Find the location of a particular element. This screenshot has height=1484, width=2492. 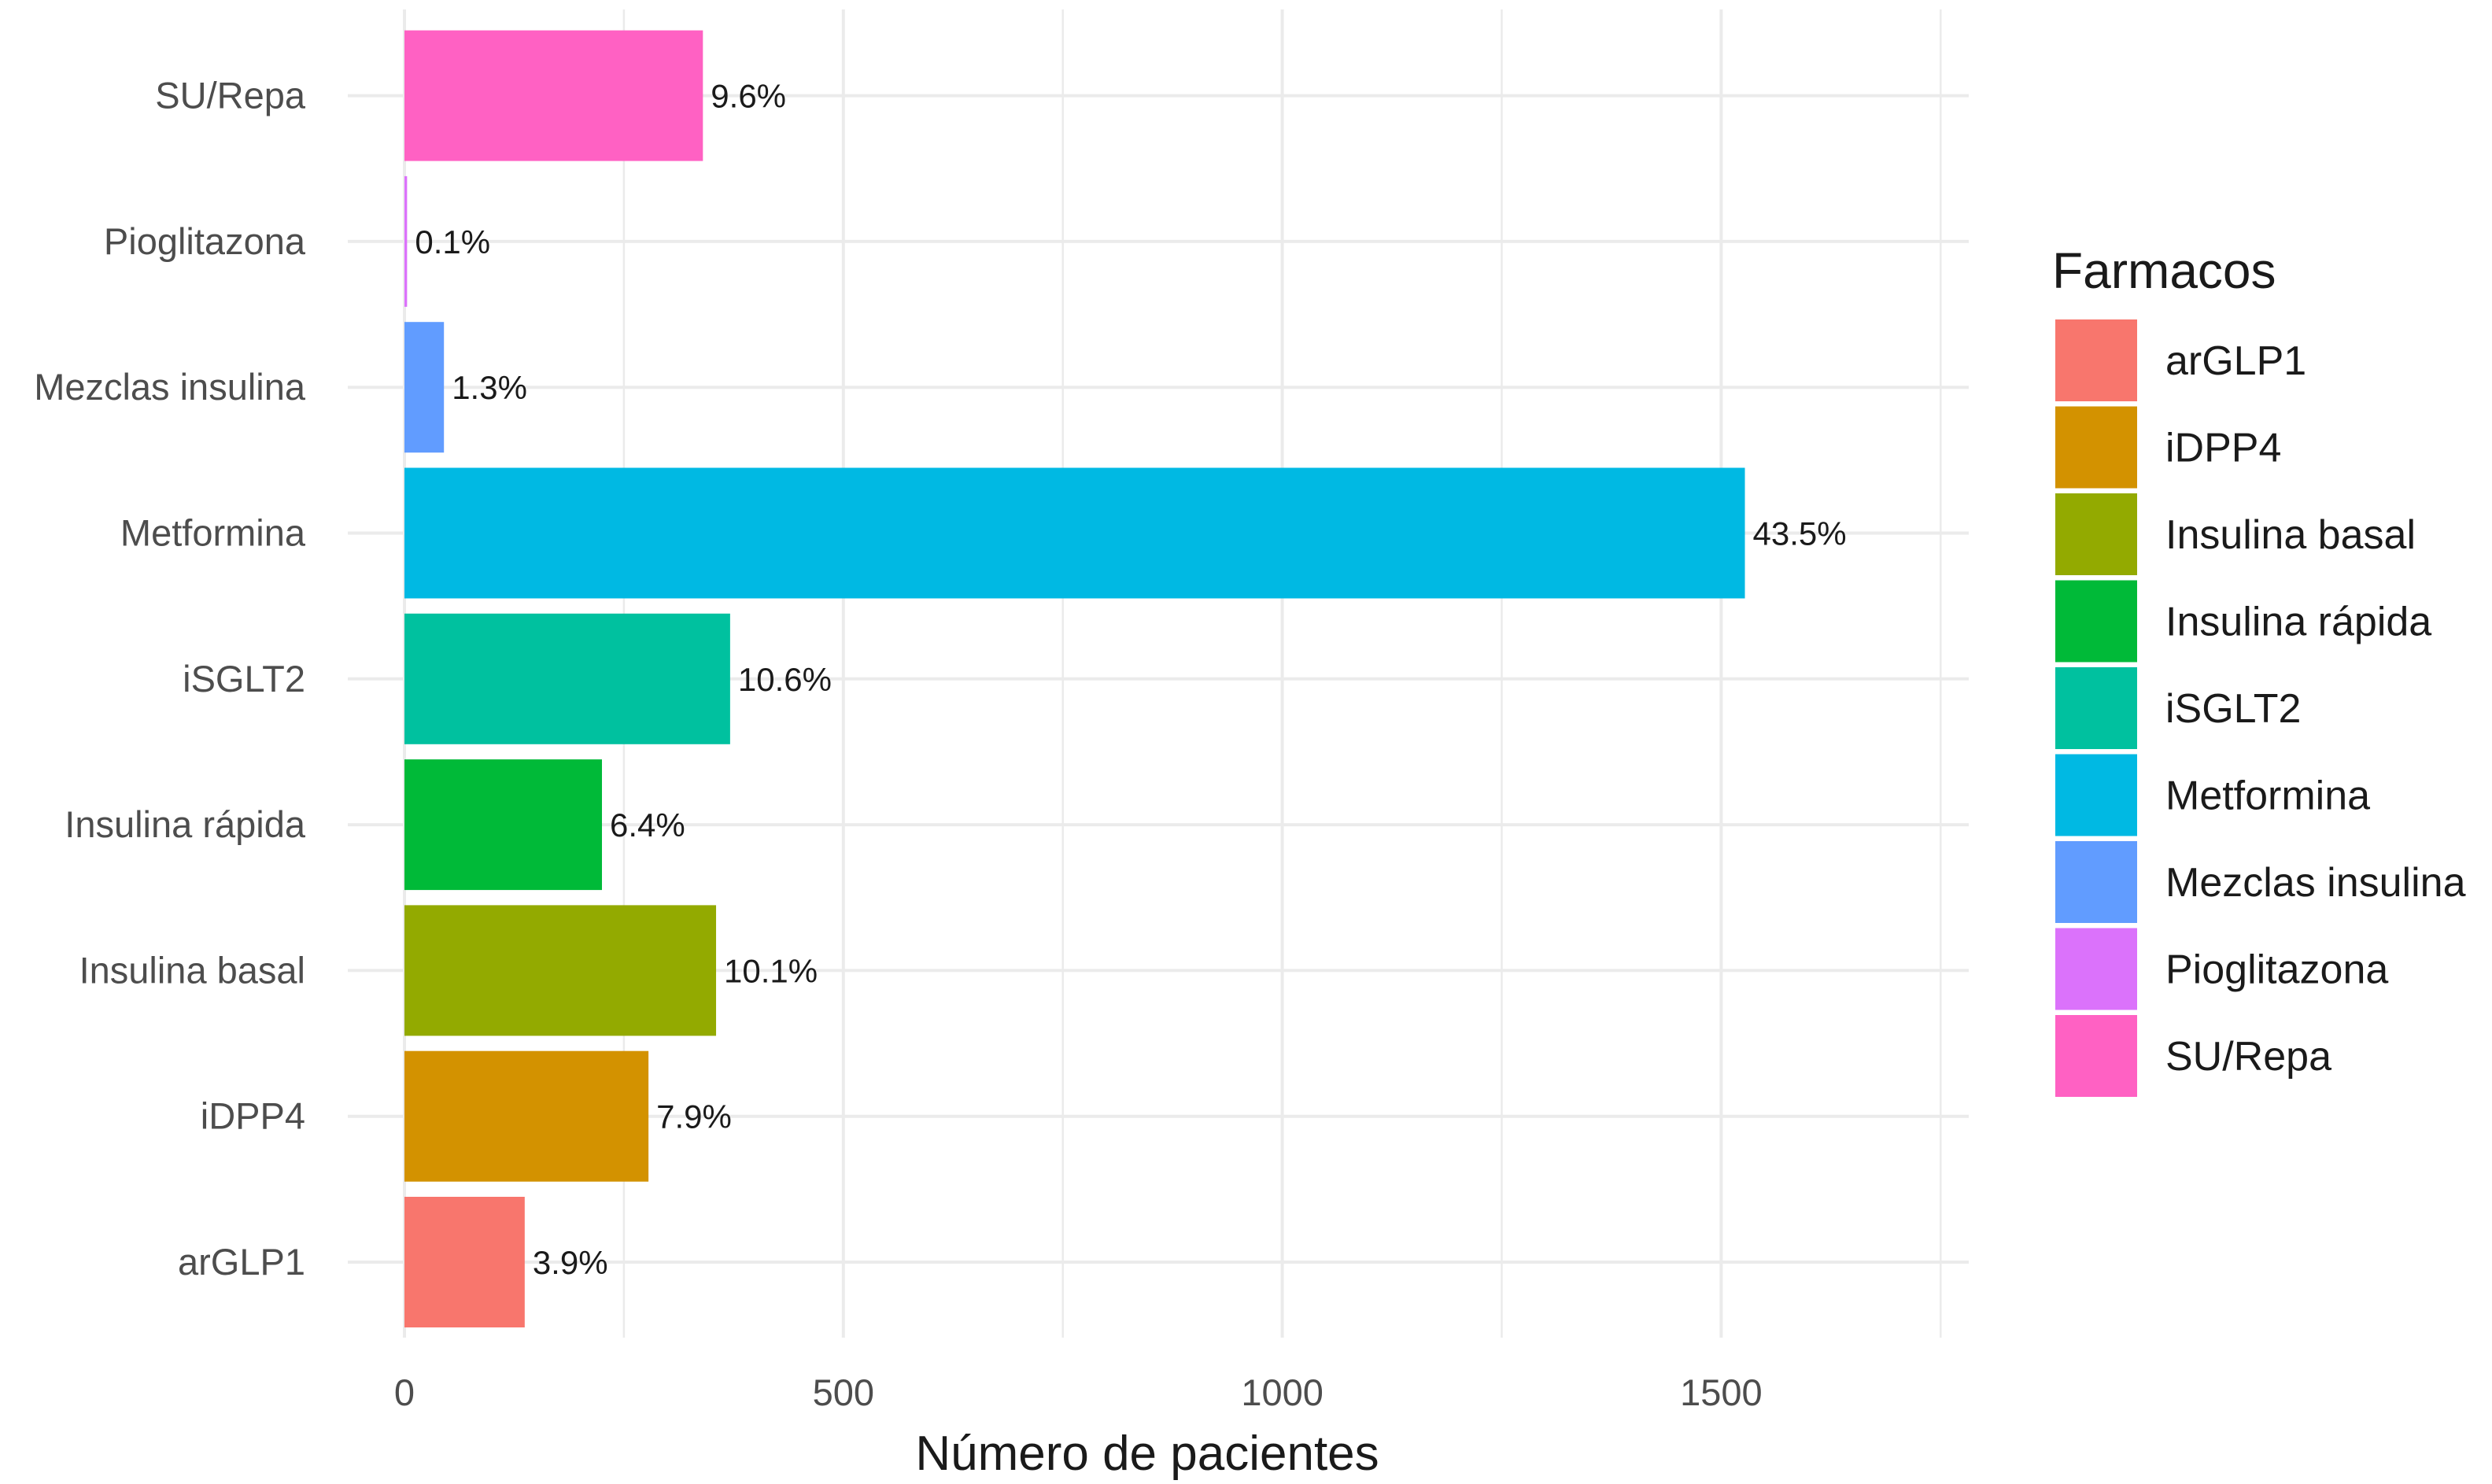

data-label: 6.4% is located at coordinates (647, 825).